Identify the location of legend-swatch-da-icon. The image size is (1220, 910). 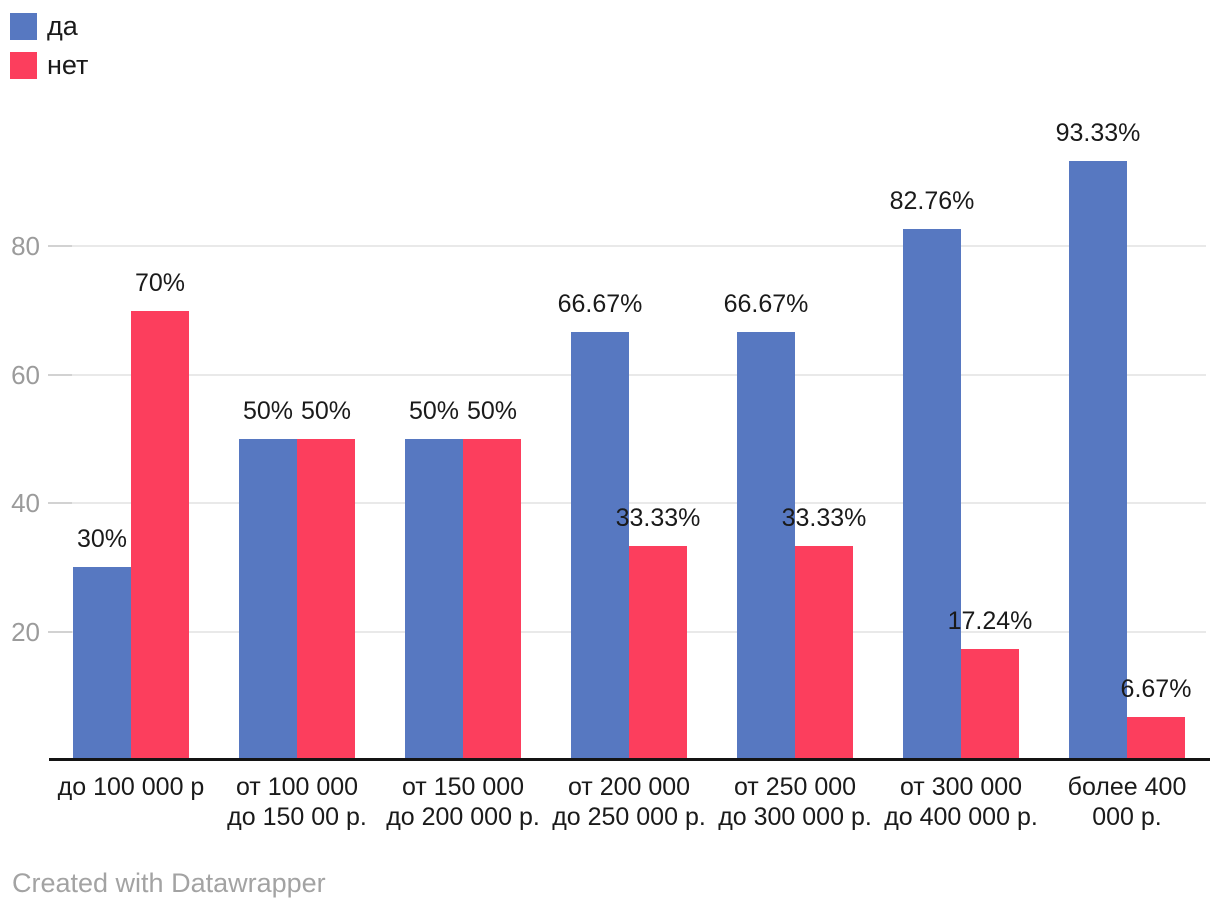
(23, 26).